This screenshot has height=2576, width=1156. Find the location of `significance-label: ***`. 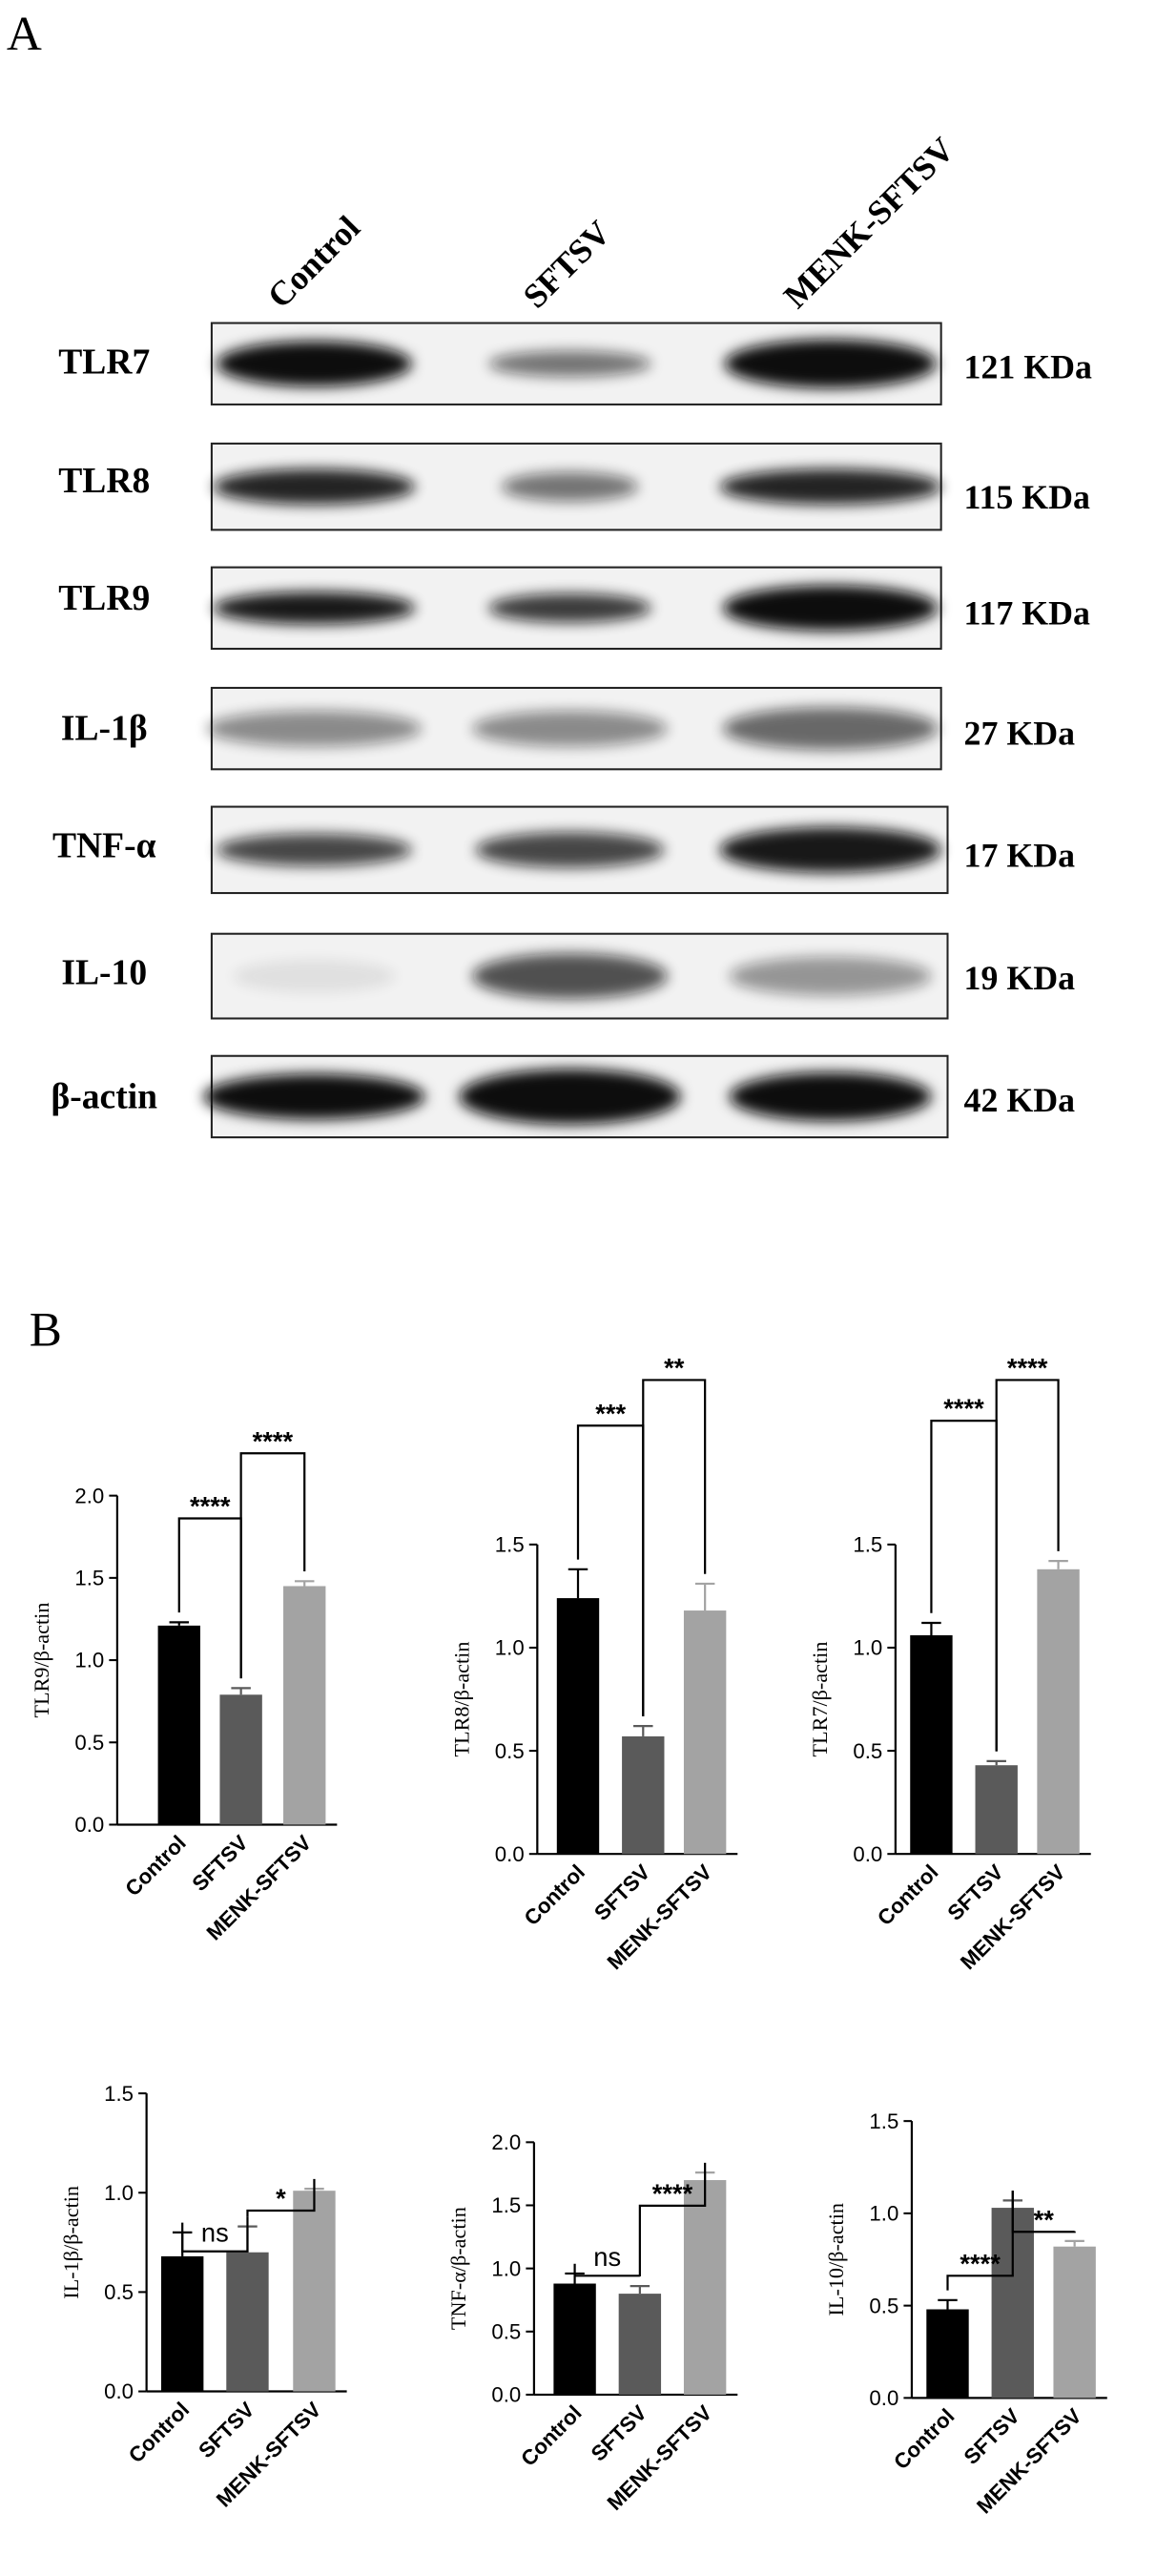

significance-label: *** is located at coordinates (611, 1413).